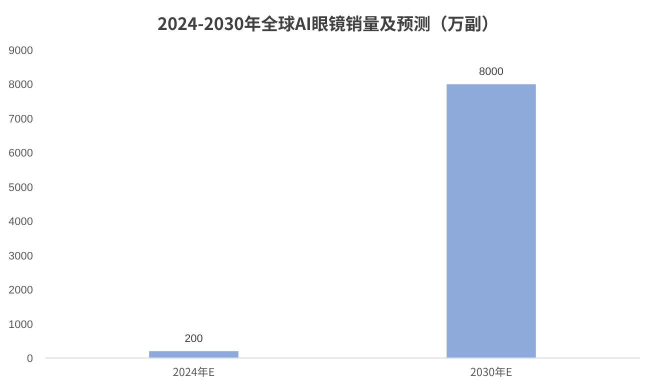 This screenshot has width=656, height=383. I want to click on x-tick-label: 2030年E, so click(491, 372).